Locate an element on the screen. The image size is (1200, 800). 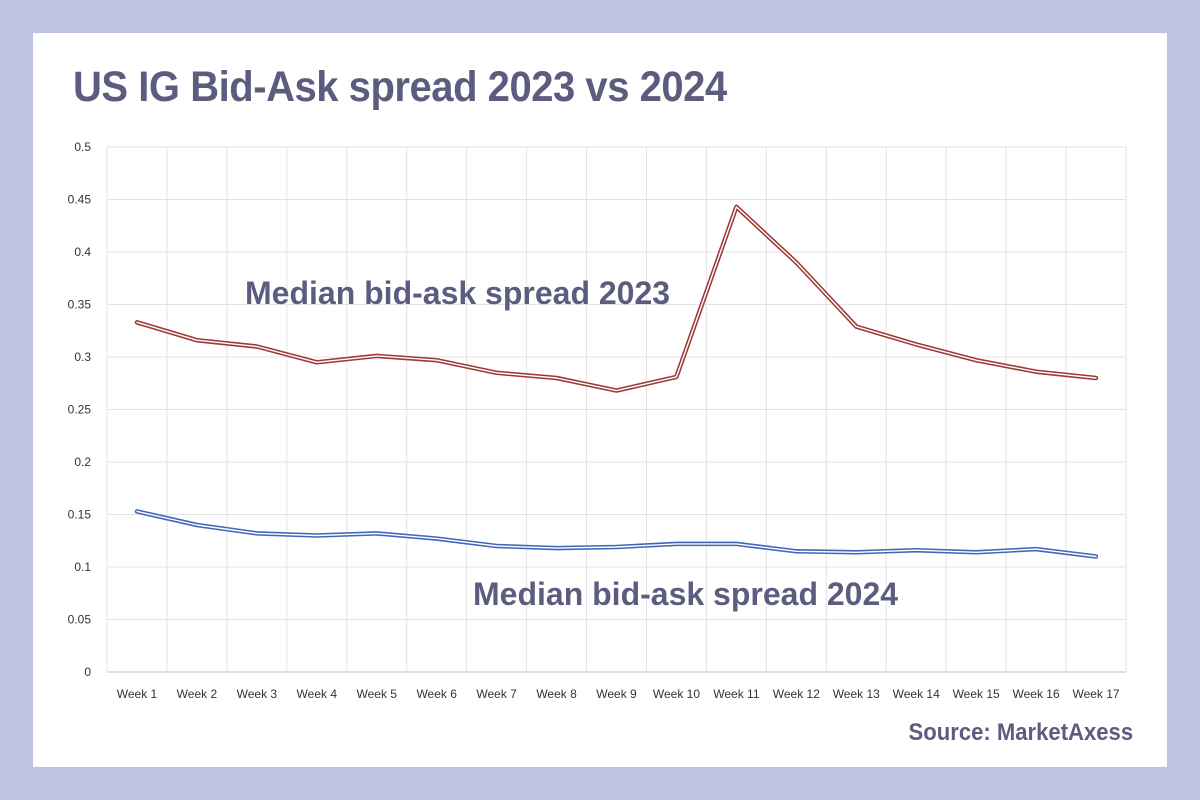
chart-title: US IG Bid-Ask spread 2023 vs 2024 is located at coordinates (400, 87).